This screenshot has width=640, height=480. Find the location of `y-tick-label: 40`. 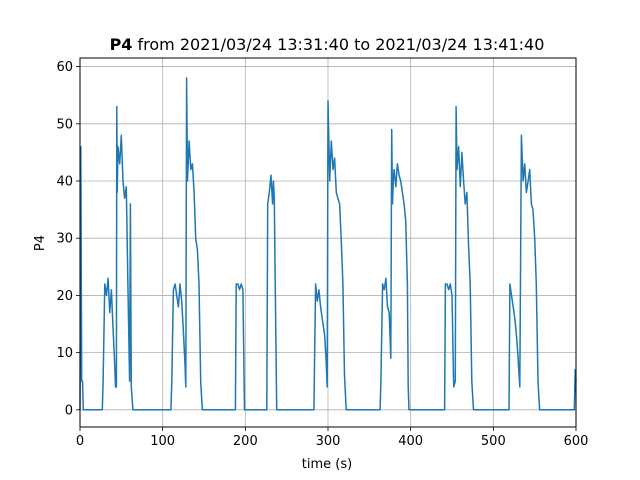

y-tick-label: 40 is located at coordinates (64, 182).